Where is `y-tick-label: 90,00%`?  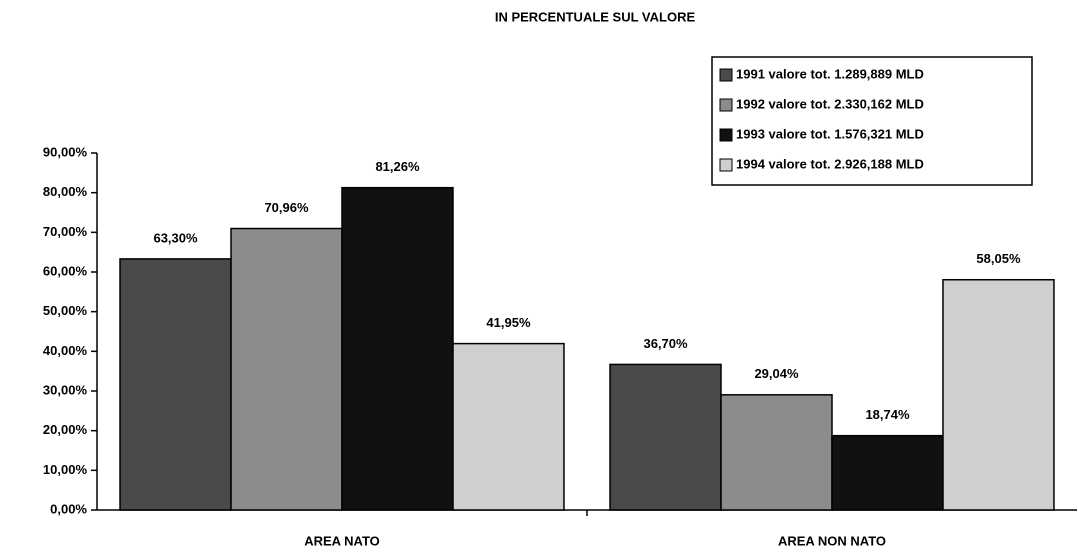
y-tick-label: 90,00% is located at coordinates (65, 151).